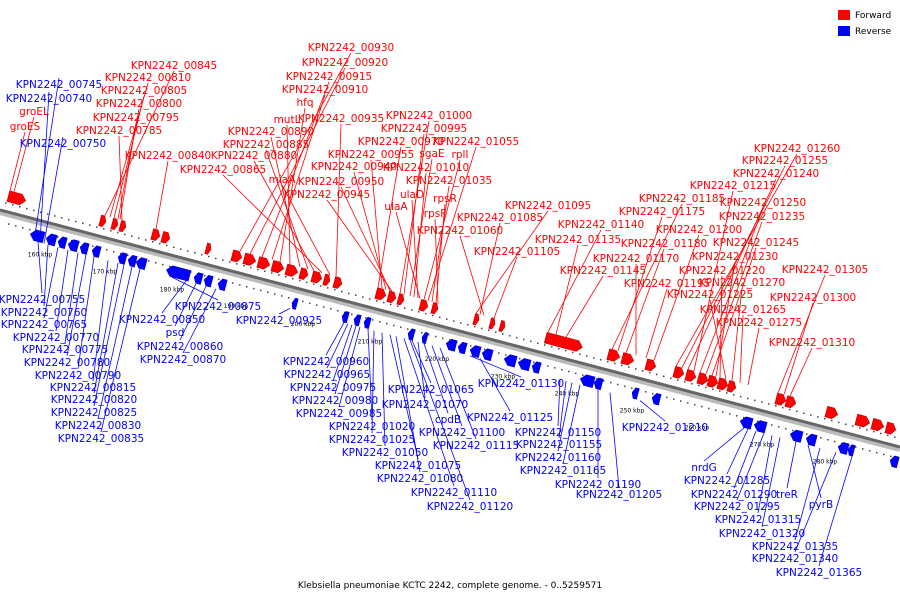 The width and height of the screenshot is (900, 600). I want to click on gene-label: KPN2242_01300, so click(813, 298).